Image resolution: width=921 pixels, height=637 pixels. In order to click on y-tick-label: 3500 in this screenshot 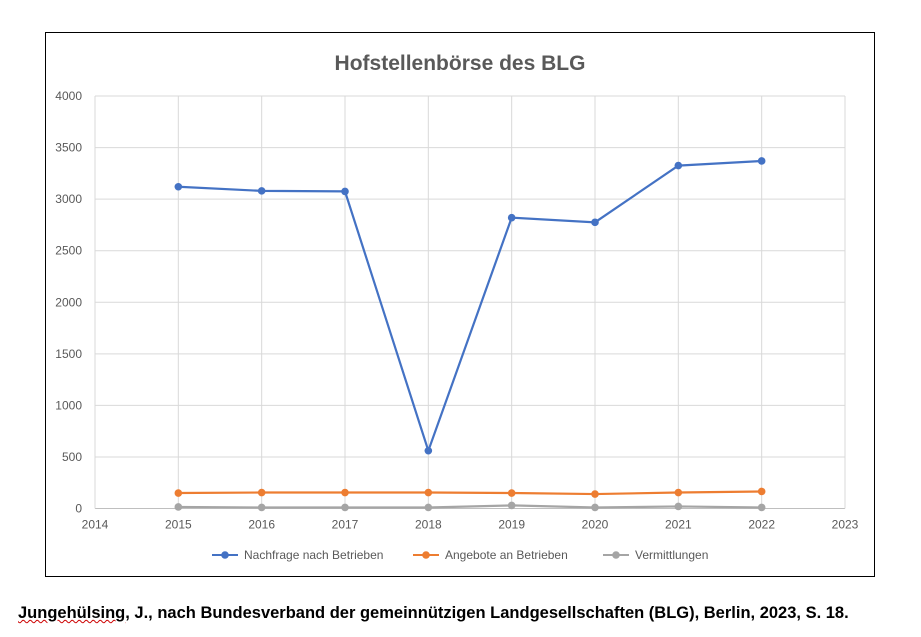, I will do `click(68, 148)`.